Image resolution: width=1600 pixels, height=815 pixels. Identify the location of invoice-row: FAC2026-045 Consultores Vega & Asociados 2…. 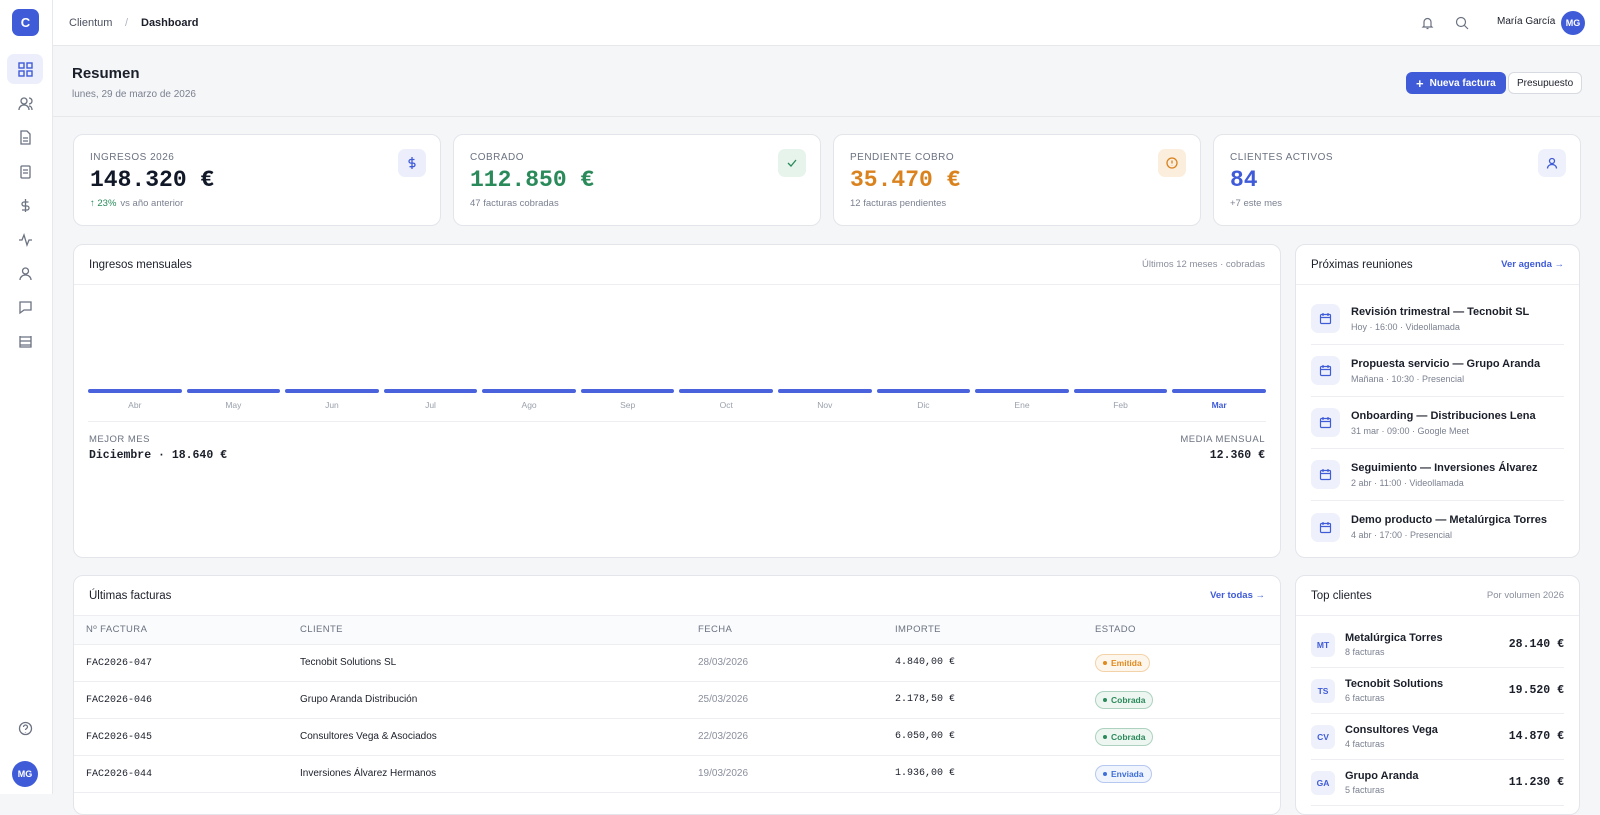
(677, 737).